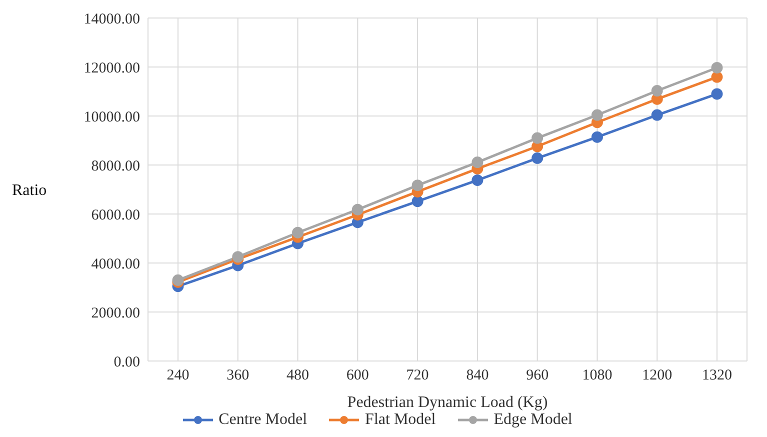 This screenshot has height=437, width=767. What do you see at coordinates (717, 376) in the screenshot?
I see `x-tick-label: 1320` at bounding box center [717, 376].